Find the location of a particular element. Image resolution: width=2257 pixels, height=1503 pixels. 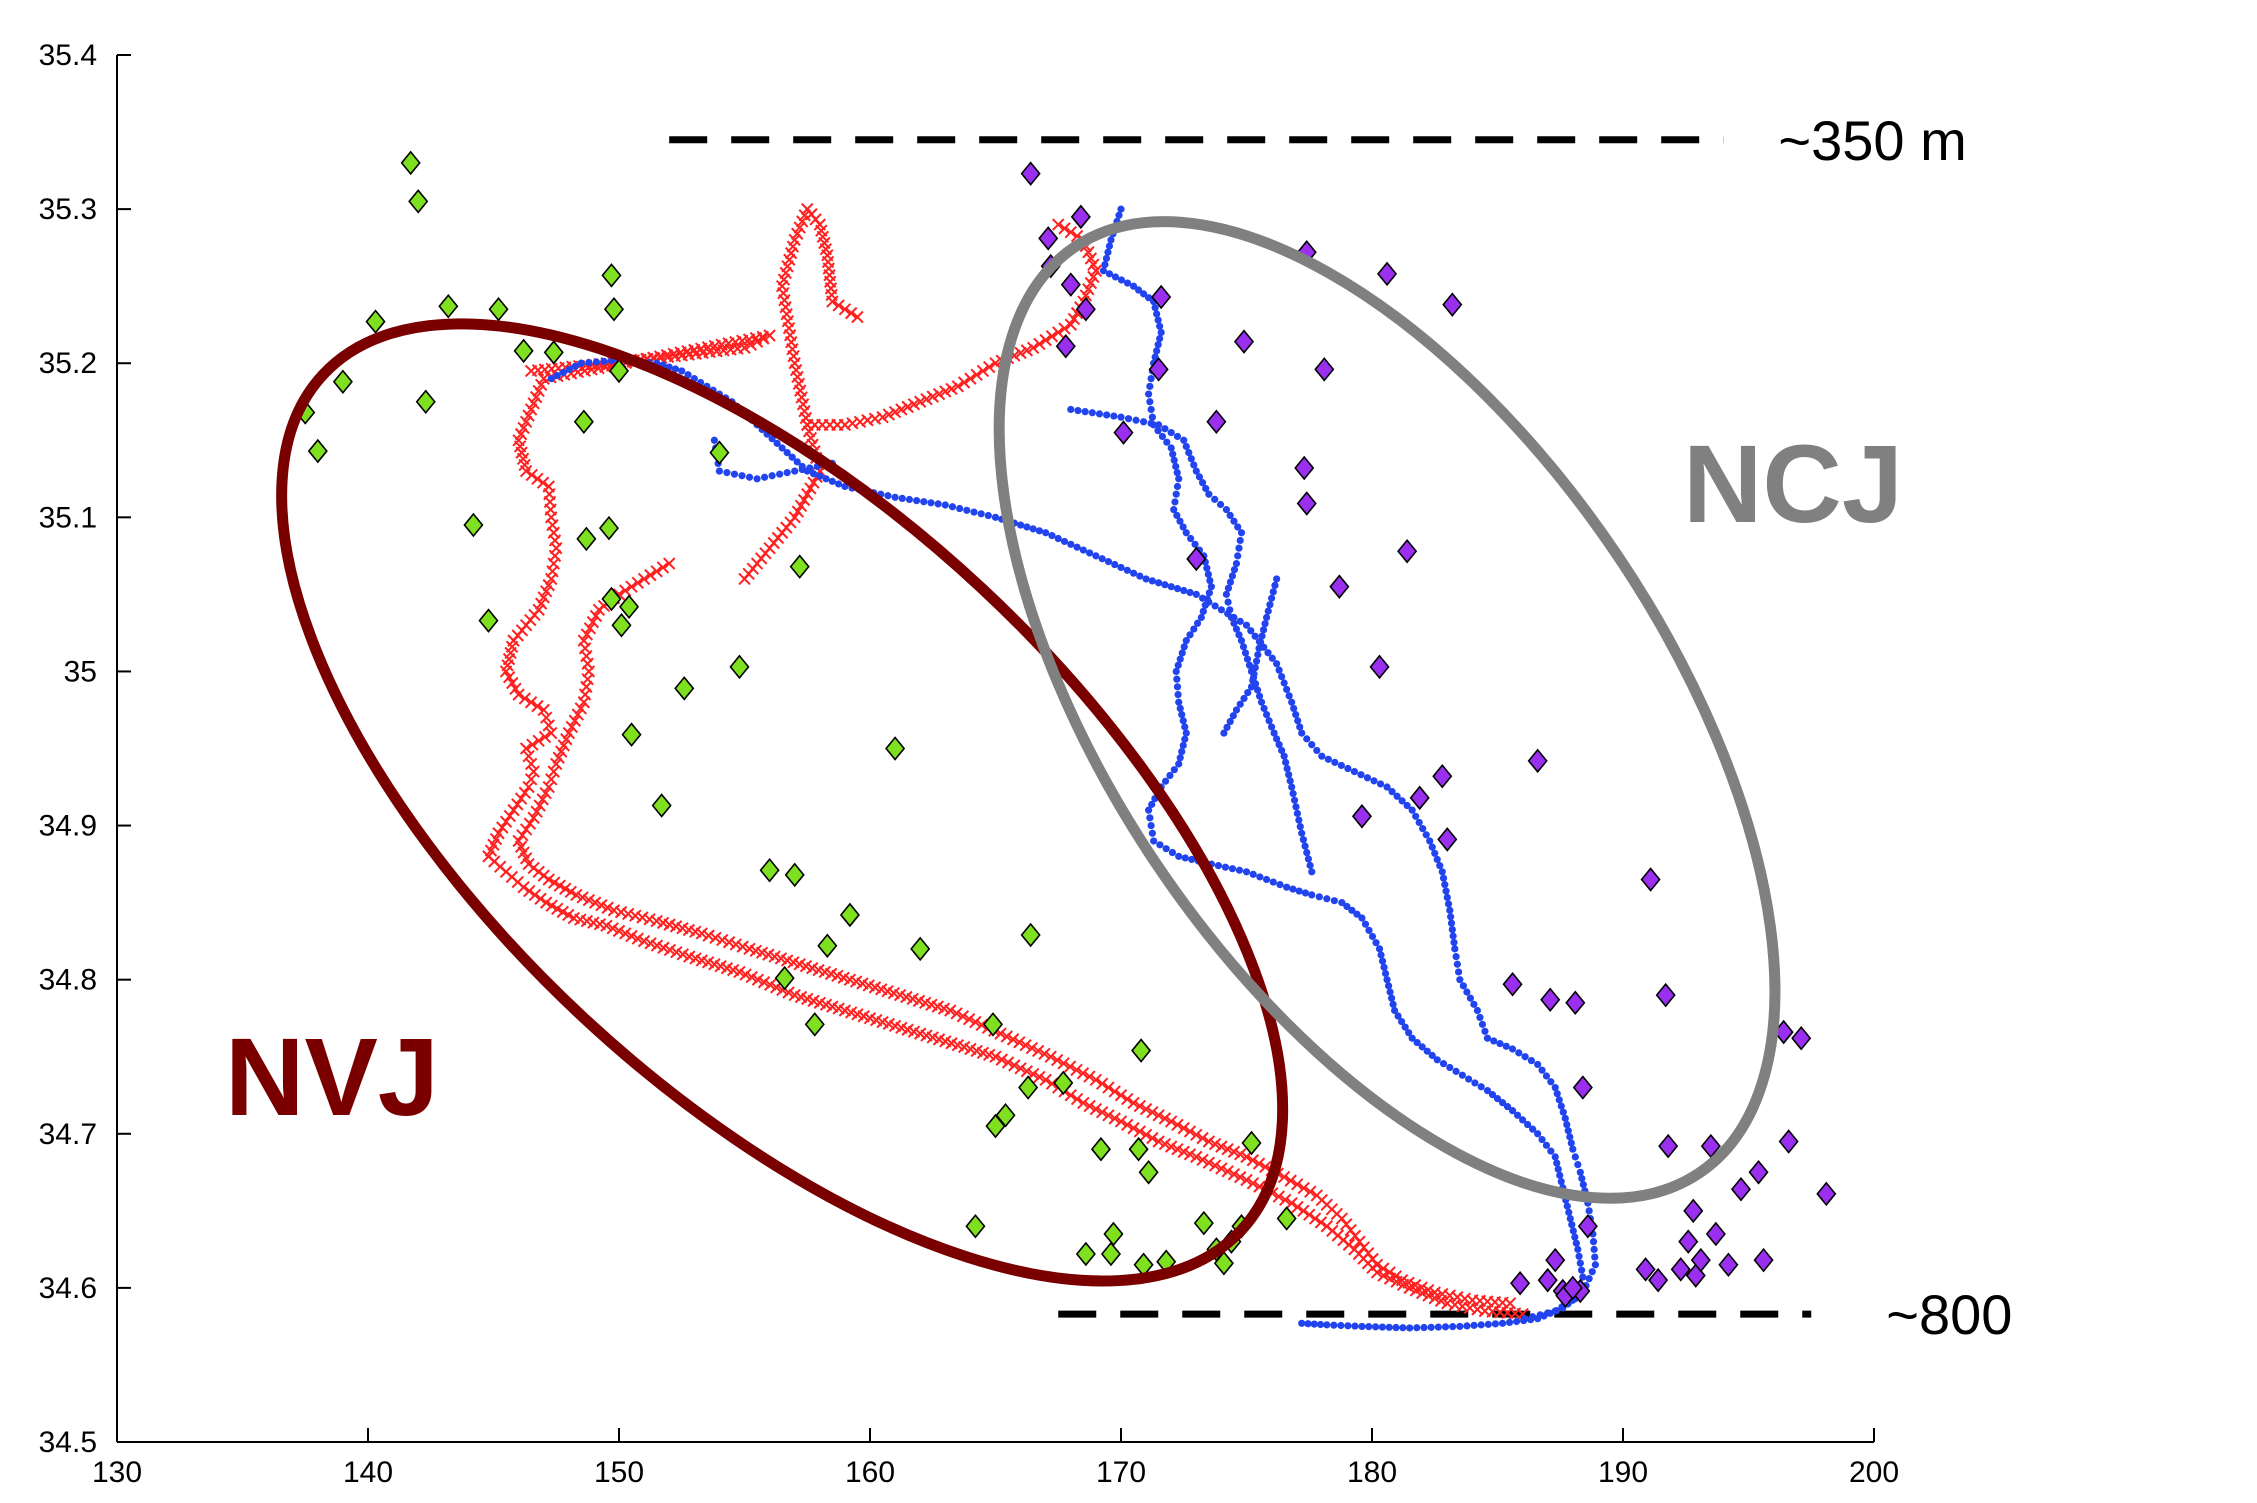

y-tick-label: 34.7 is located at coordinates (68, 1134).